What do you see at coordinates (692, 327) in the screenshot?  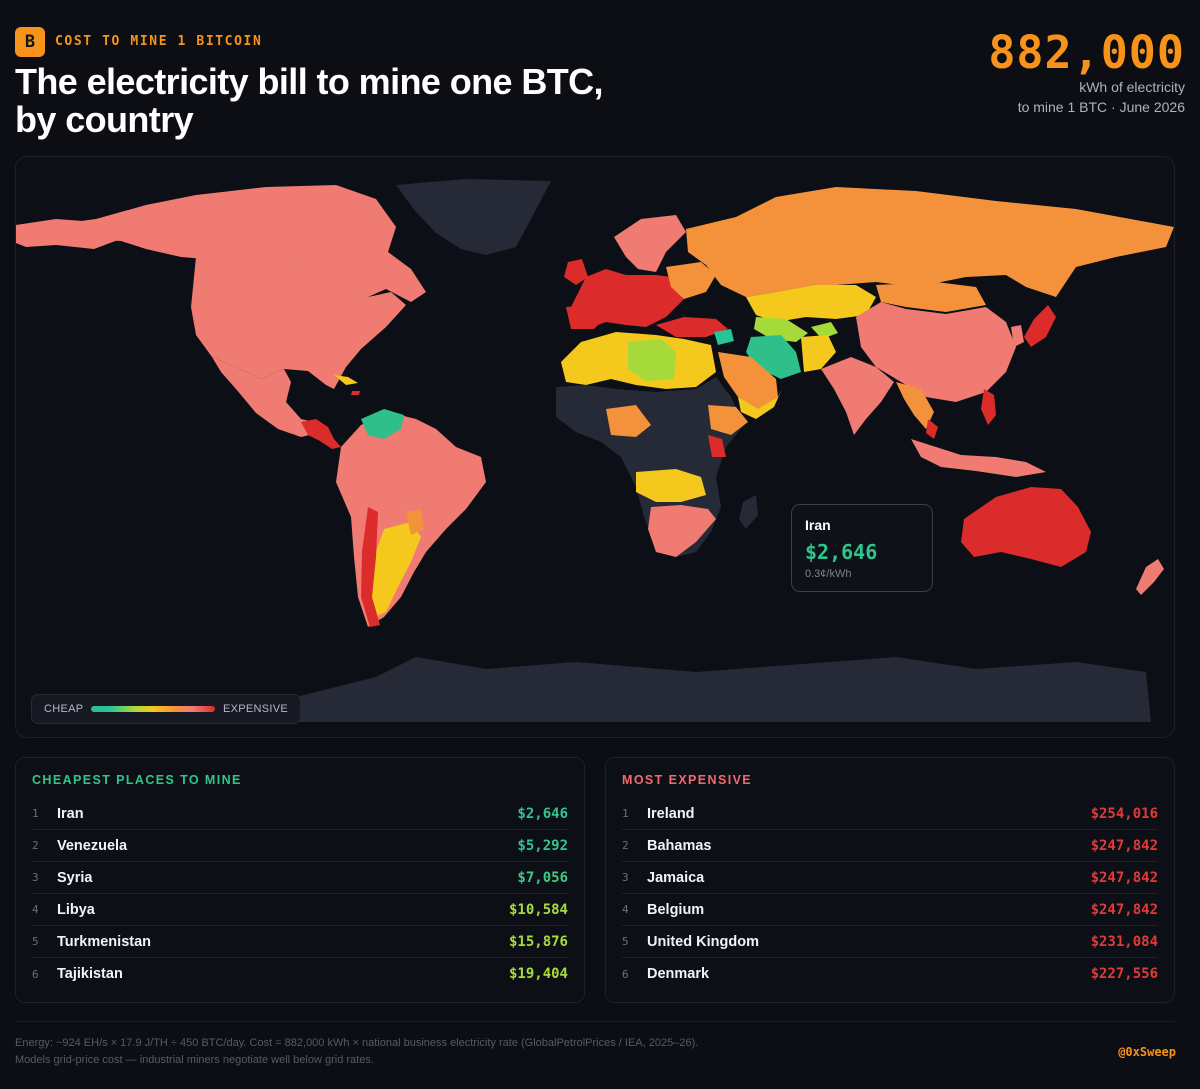 I see `map-region-turkey` at bounding box center [692, 327].